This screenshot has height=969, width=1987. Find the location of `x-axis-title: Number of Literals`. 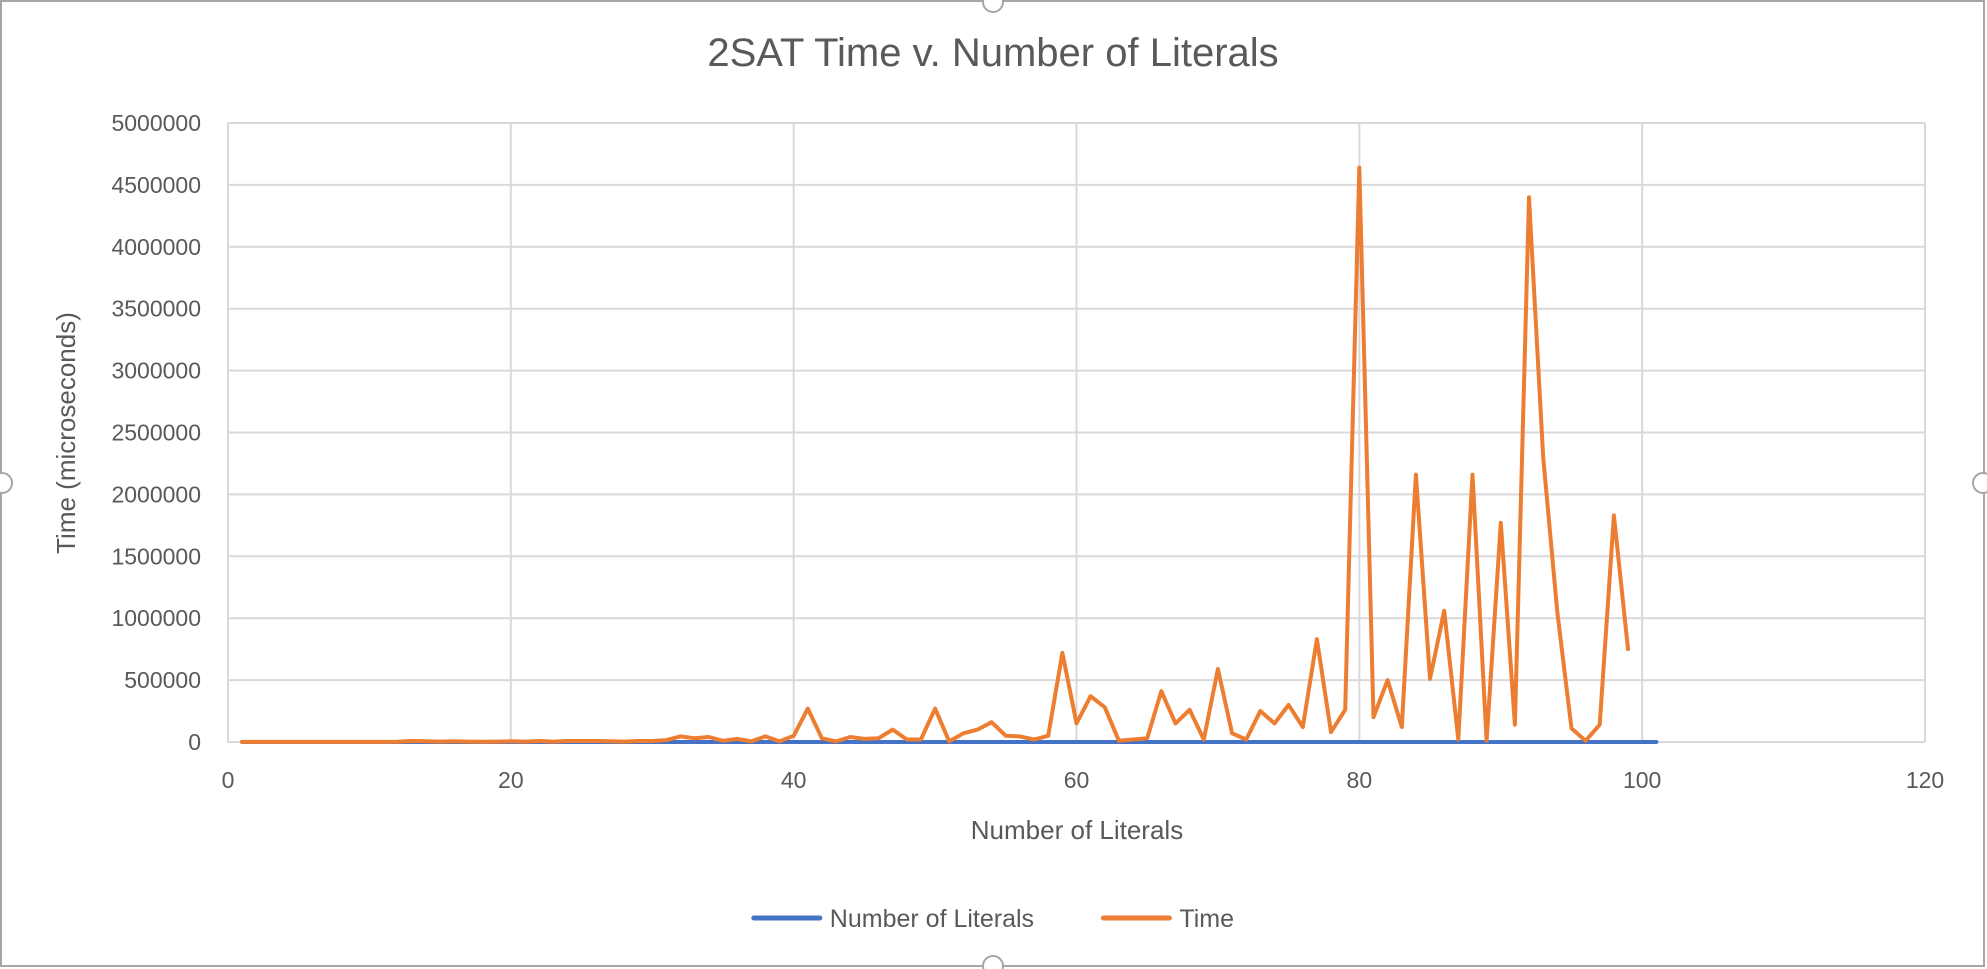

x-axis-title: Number of Literals is located at coordinates (1077, 830).